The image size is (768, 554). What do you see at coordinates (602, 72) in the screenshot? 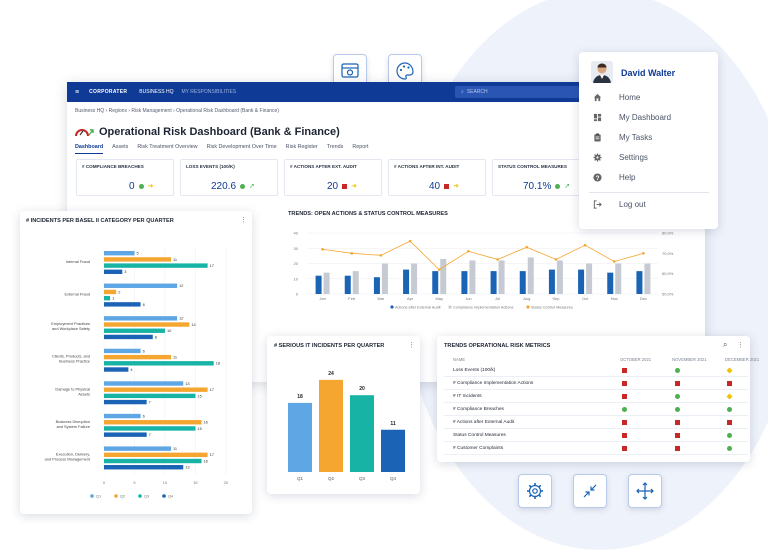
I see `avatar` at bounding box center [602, 72].